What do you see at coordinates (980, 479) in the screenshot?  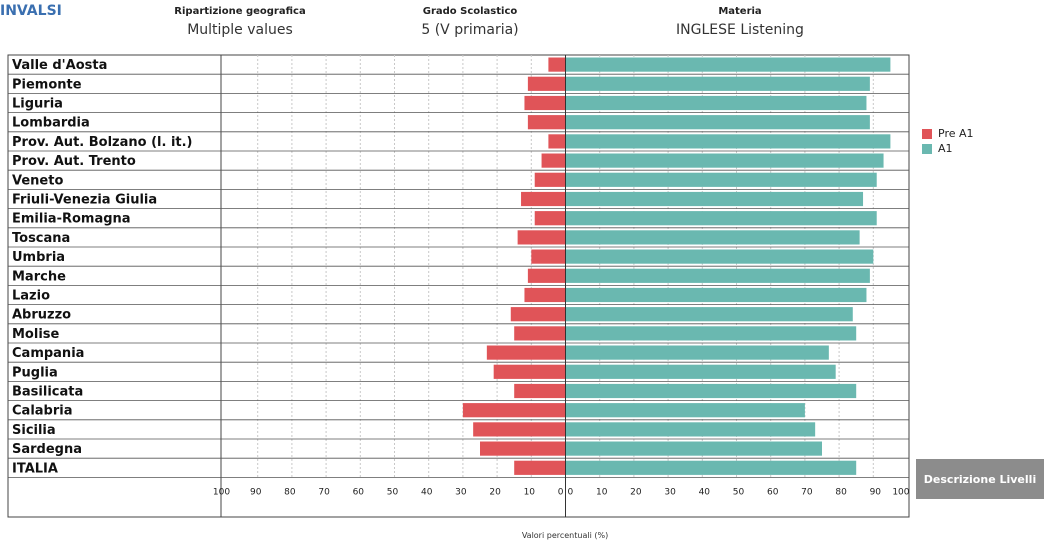 I see `descrizione-livelli-button: Descrizione Livelli` at bounding box center [980, 479].